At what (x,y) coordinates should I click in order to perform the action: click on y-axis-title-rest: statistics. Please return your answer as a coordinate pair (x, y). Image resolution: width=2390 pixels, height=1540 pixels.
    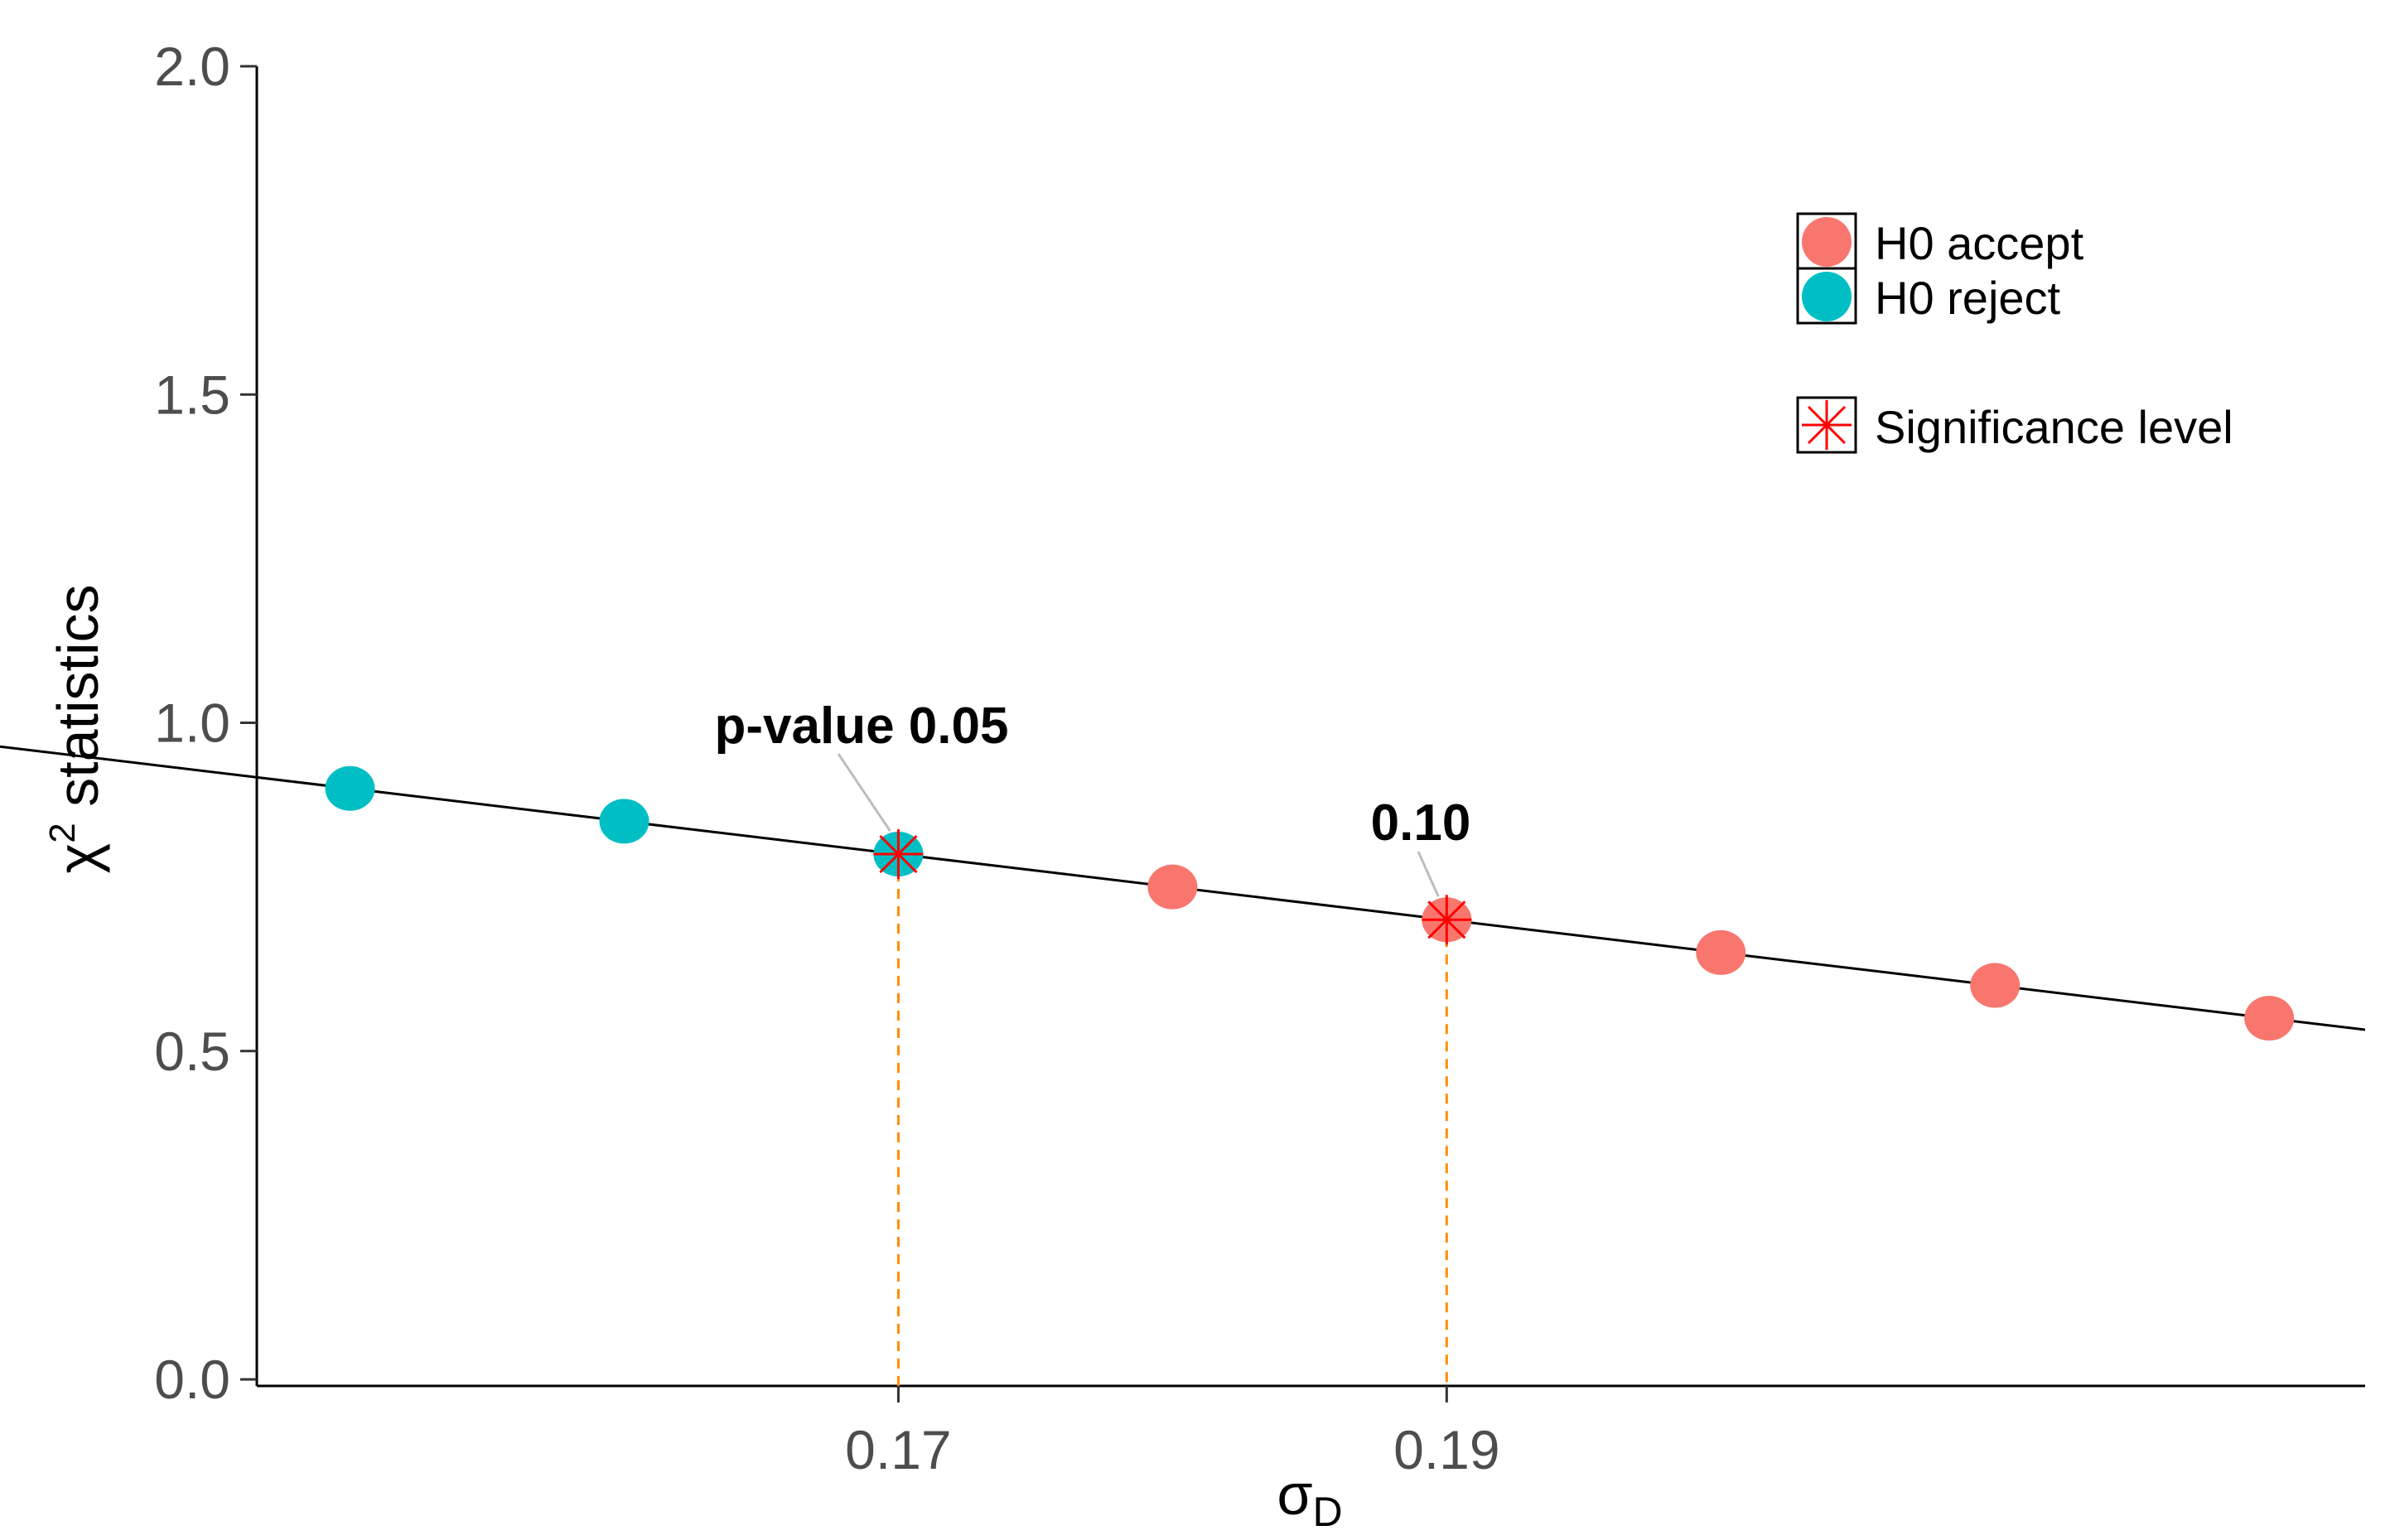
    Looking at the image, I should click on (78, 703).